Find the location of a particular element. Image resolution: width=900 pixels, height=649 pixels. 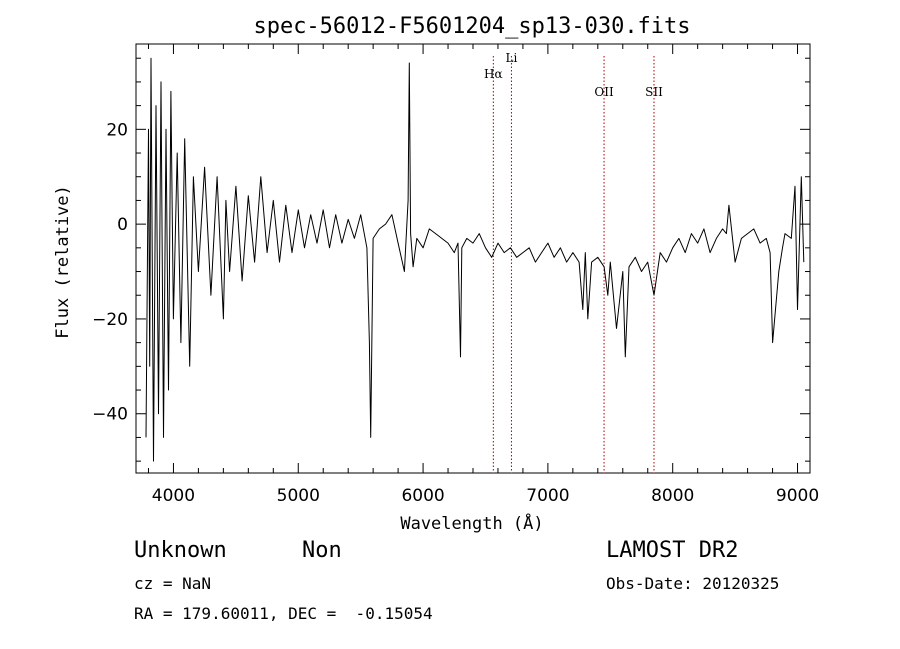

object-class: Unknown is located at coordinates (180, 550).